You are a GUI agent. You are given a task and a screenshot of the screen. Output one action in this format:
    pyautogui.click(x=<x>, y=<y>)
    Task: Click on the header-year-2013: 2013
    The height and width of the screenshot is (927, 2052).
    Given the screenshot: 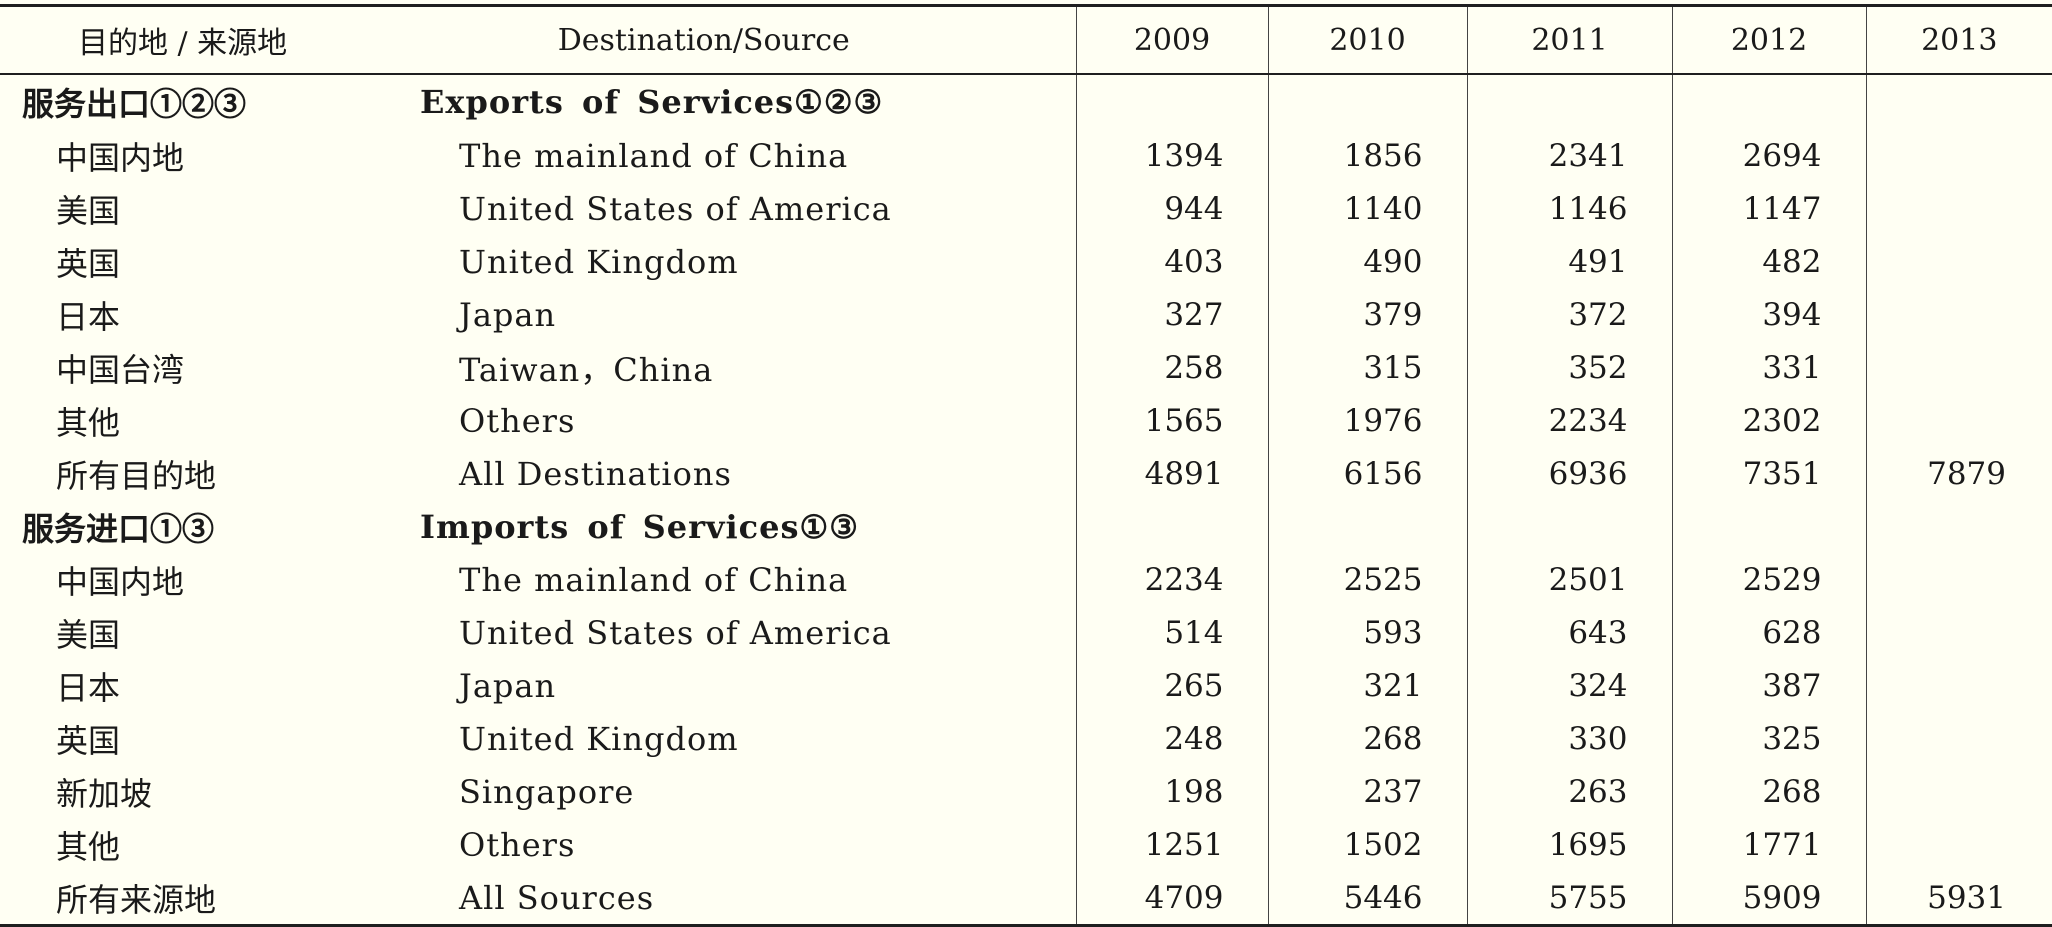 What is the action you would take?
    pyautogui.click(x=1958, y=40)
    